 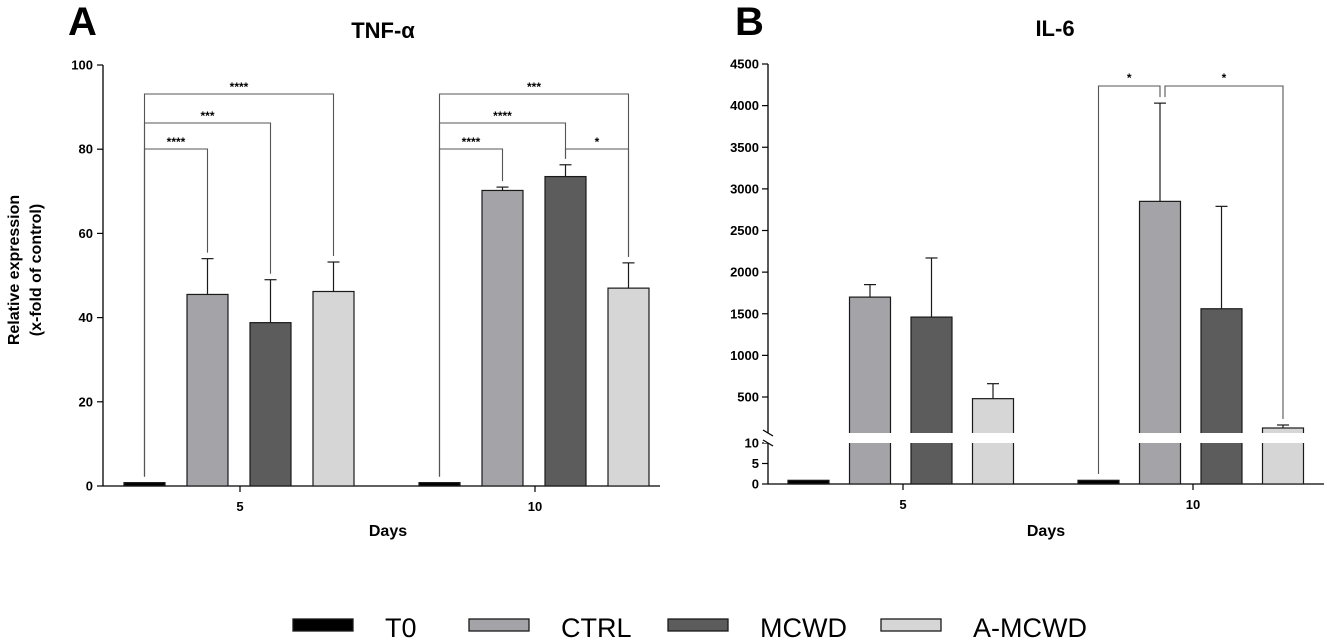 I want to click on x-axis-title-a: Days, so click(x=388, y=531).